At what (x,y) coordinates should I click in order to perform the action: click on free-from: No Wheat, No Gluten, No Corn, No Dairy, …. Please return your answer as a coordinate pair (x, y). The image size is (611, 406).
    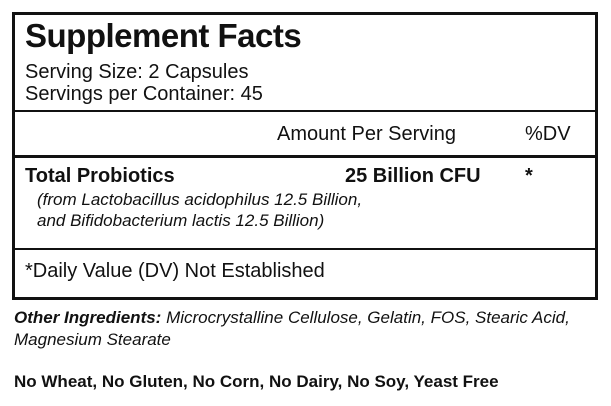
    Looking at the image, I should click on (256, 381).